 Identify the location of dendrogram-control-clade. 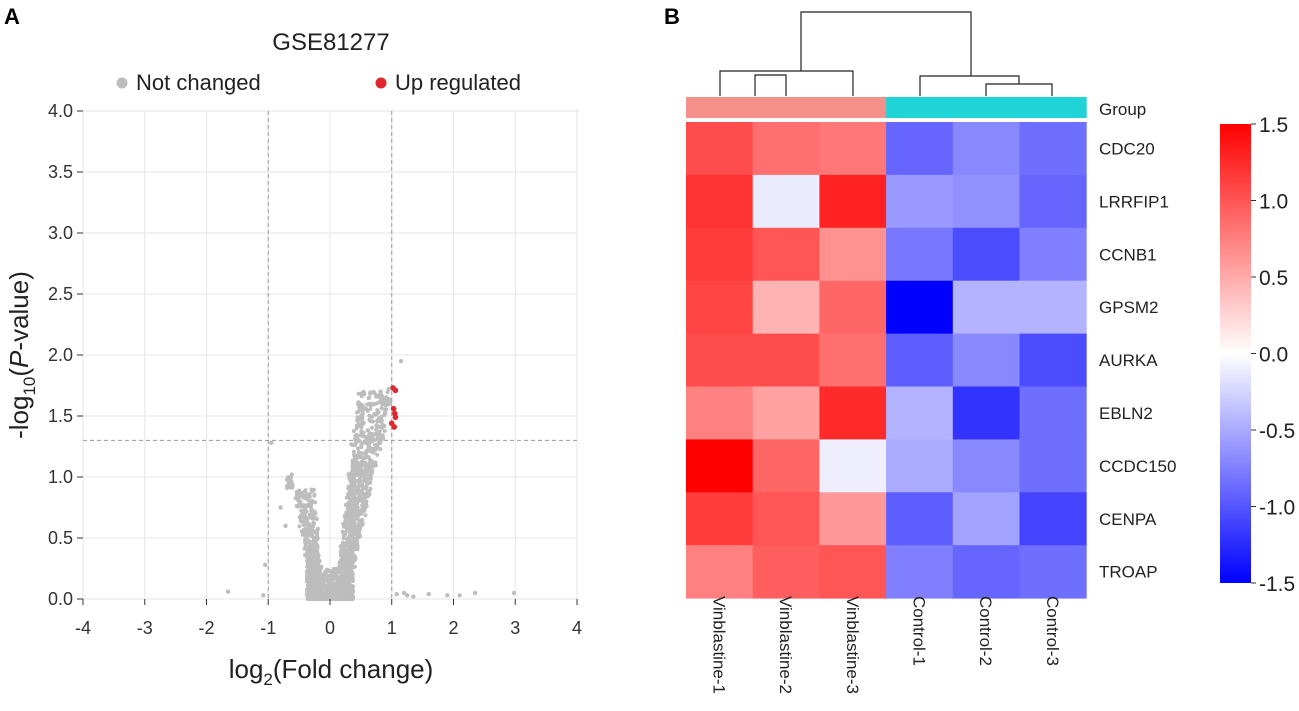
(969, 85).